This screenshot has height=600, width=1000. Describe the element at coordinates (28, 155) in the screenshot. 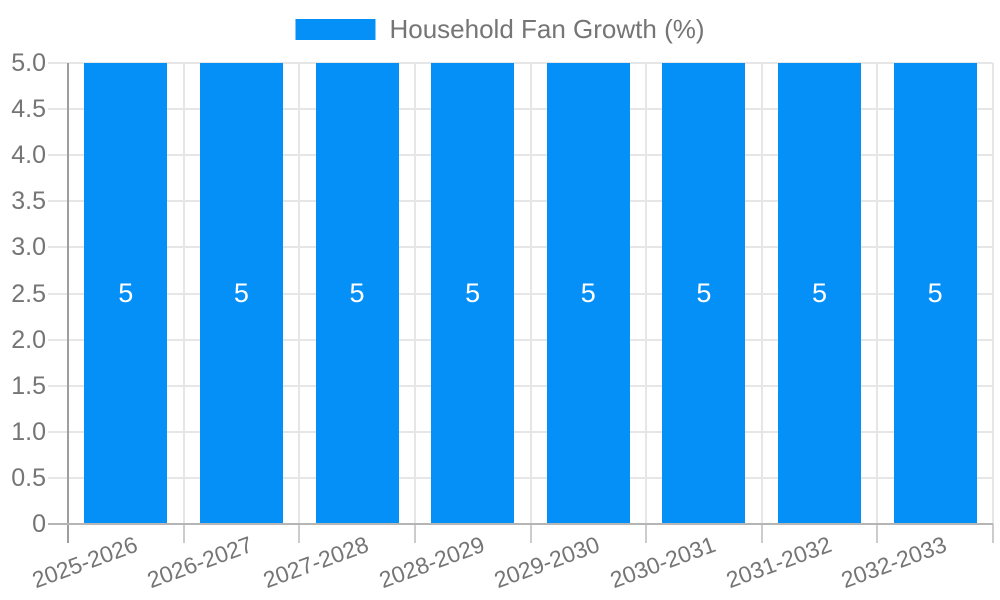

I see `y-axis-tick-label: 4.0` at that location.